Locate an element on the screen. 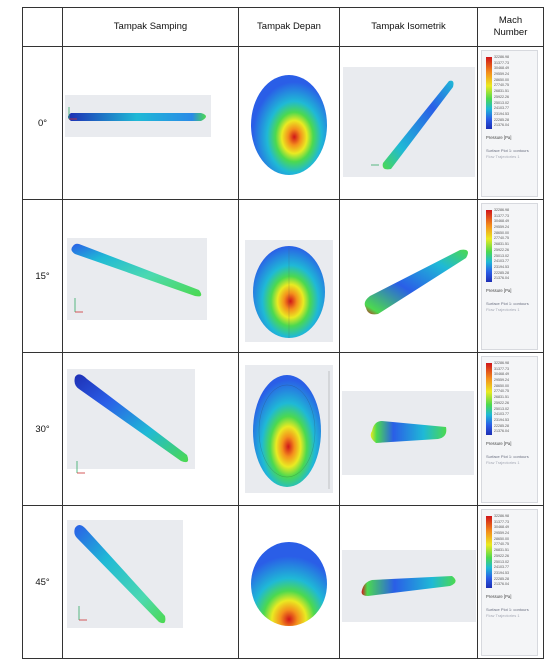 The height and width of the screenshot is (662, 552). angle-label: 30° is located at coordinates (42, 429).